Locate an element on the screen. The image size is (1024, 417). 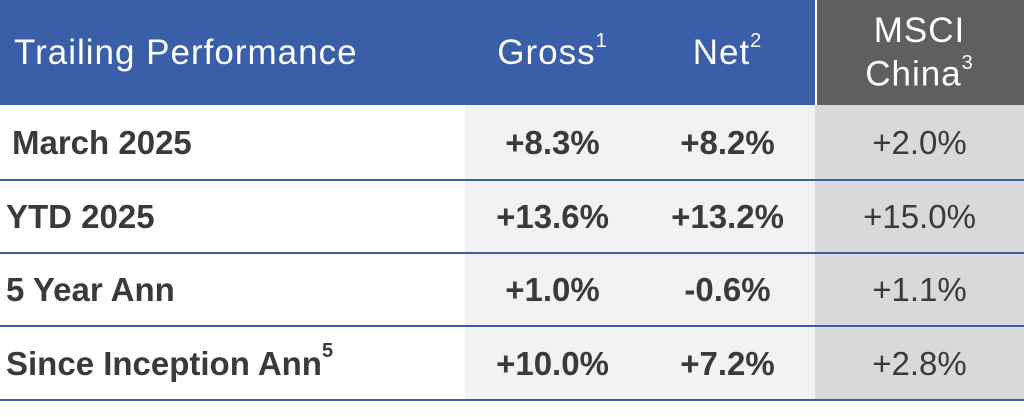
row-net-value: -0.6% is located at coordinates (727, 289).